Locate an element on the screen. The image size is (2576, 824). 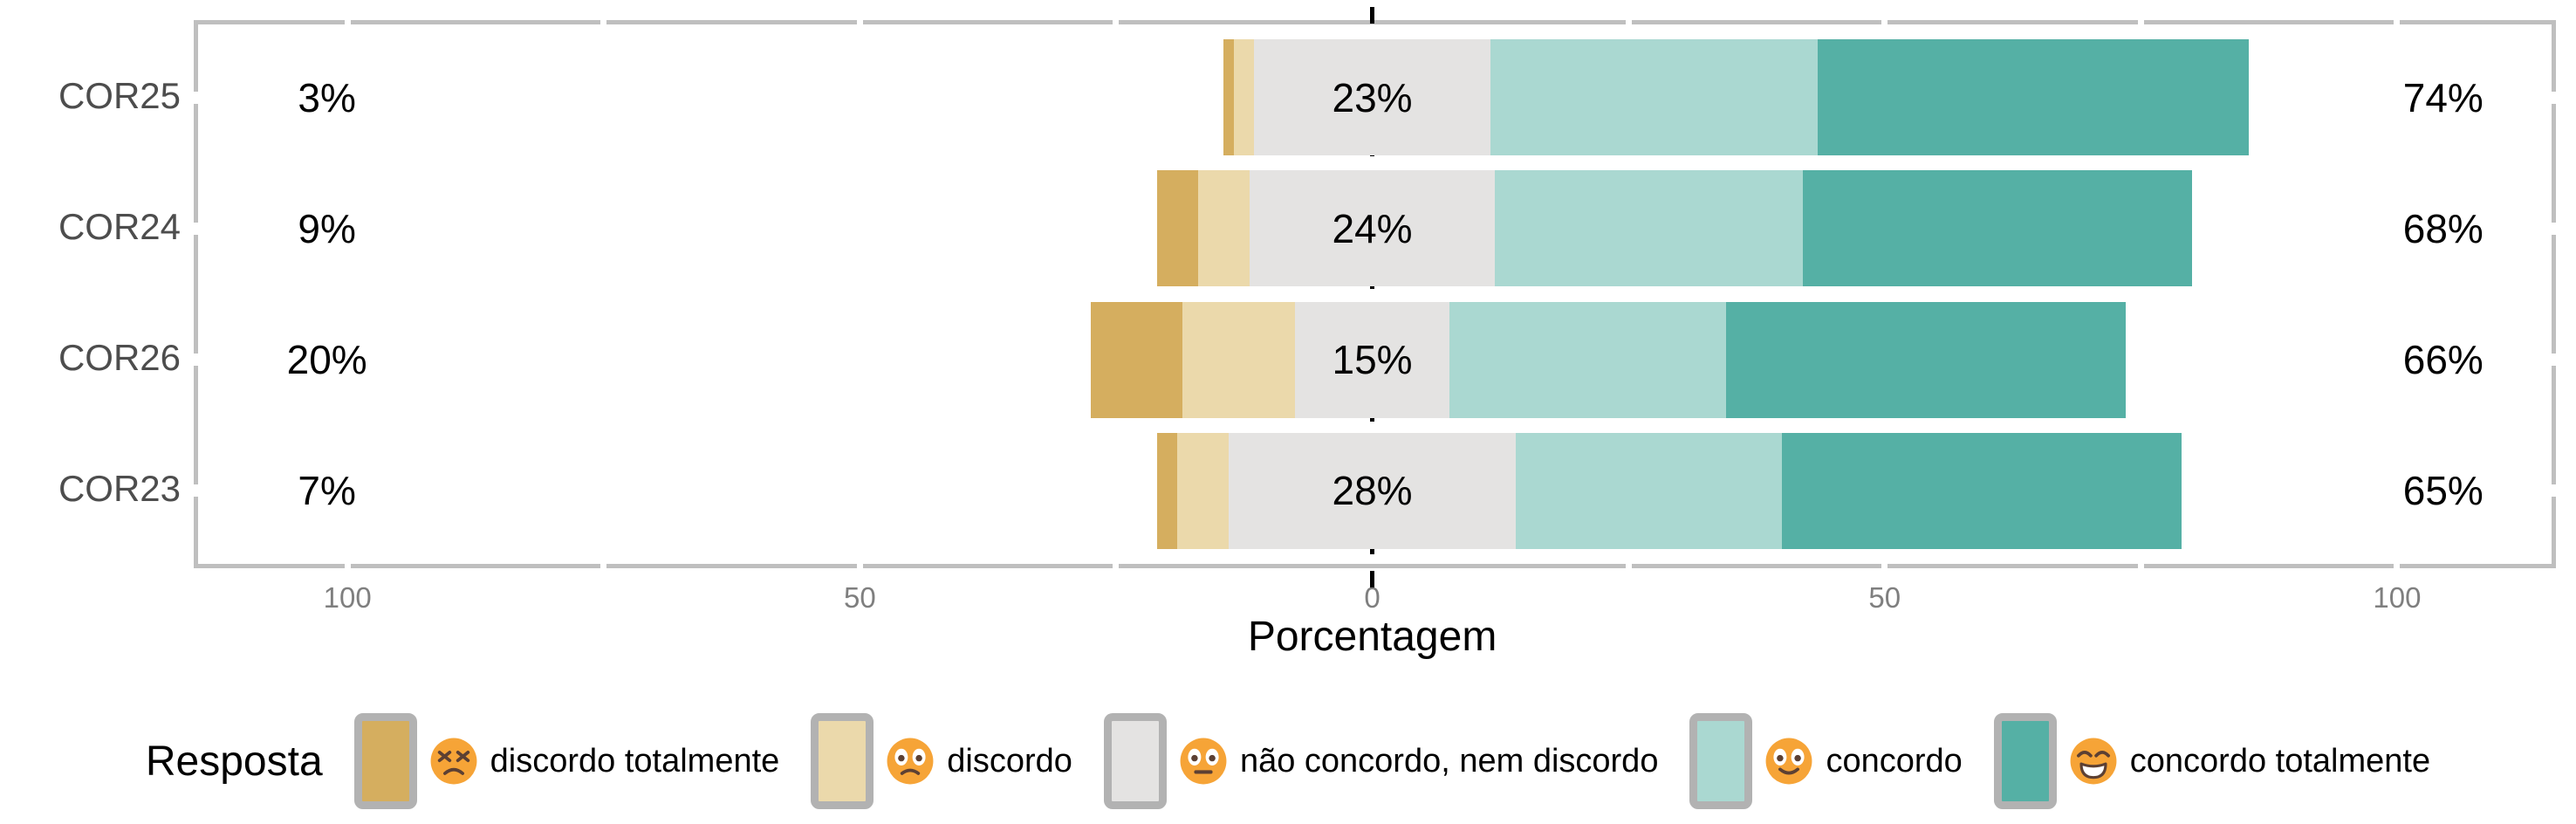
right-total-label: 74% is located at coordinates (2443, 97).